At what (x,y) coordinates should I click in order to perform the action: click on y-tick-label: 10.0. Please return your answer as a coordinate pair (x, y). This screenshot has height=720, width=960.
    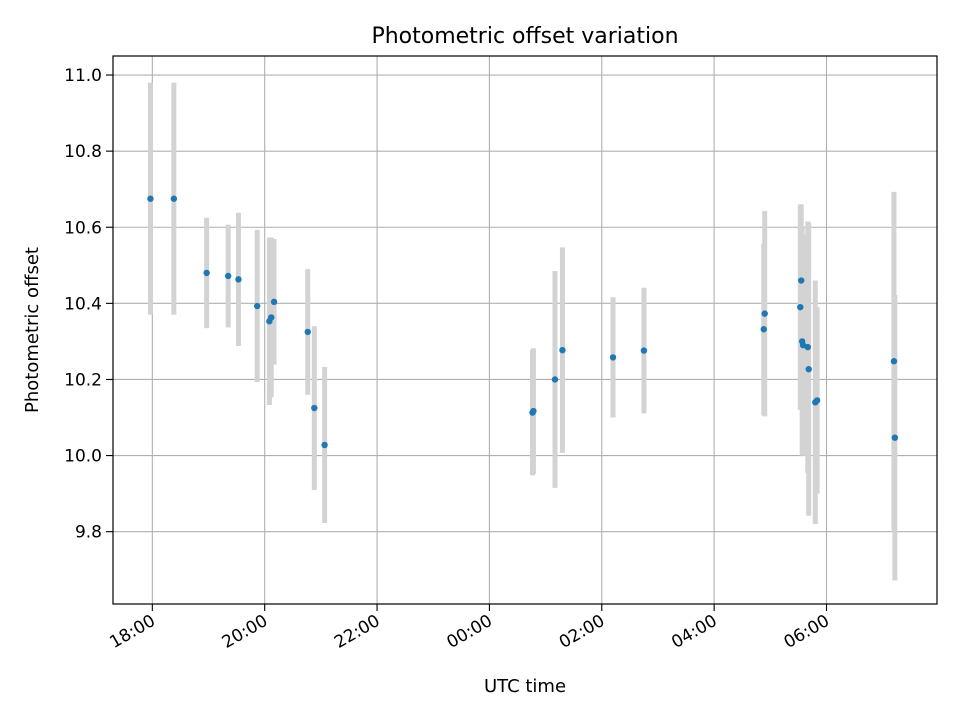
    Looking at the image, I should click on (83, 457).